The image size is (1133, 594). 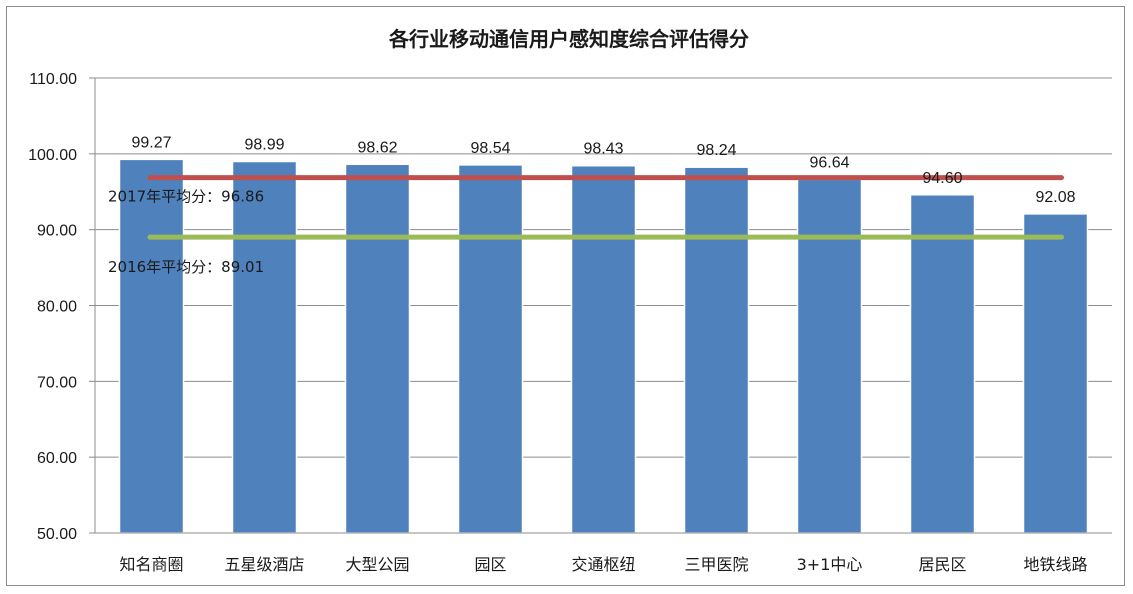 What do you see at coordinates (716, 564) in the screenshot?
I see `x-tick-label: 三甲医院` at bounding box center [716, 564].